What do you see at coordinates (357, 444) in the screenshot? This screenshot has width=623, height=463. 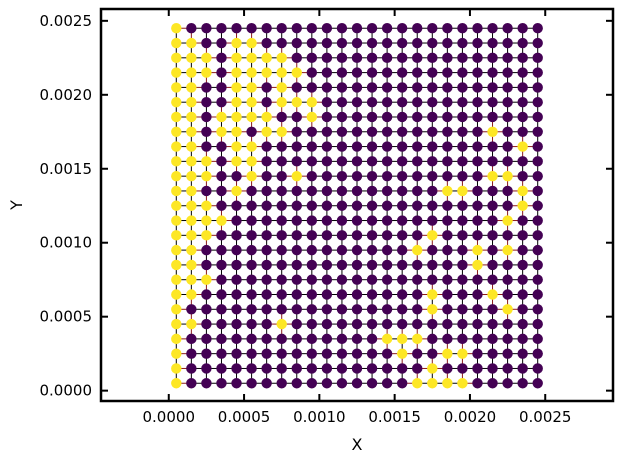 I see `x-axis-label: X` at bounding box center [357, 444].